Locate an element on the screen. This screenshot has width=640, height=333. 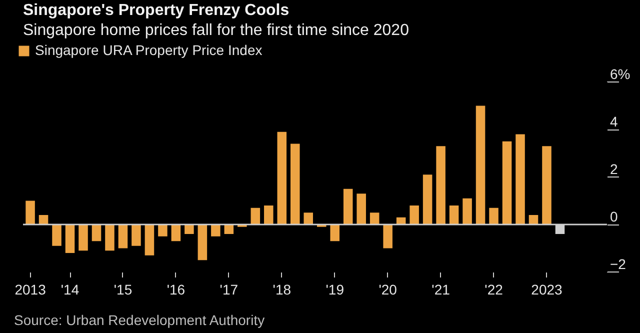
chart-subtitle: Singapore home prices fall for the first time since 2020 is located at coordinates (216, 30).